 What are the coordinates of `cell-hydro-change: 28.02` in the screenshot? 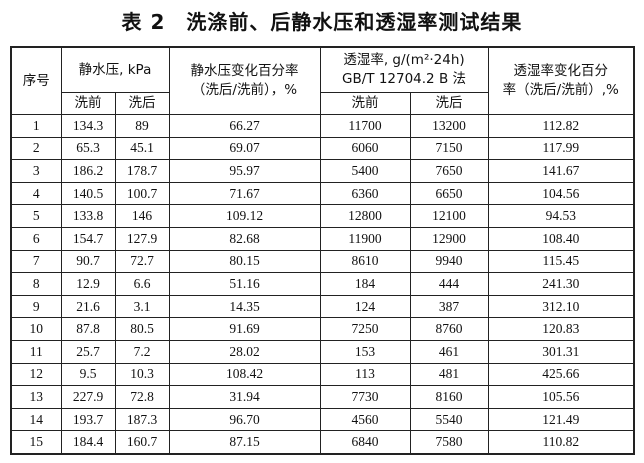 It's located at (244, 351).